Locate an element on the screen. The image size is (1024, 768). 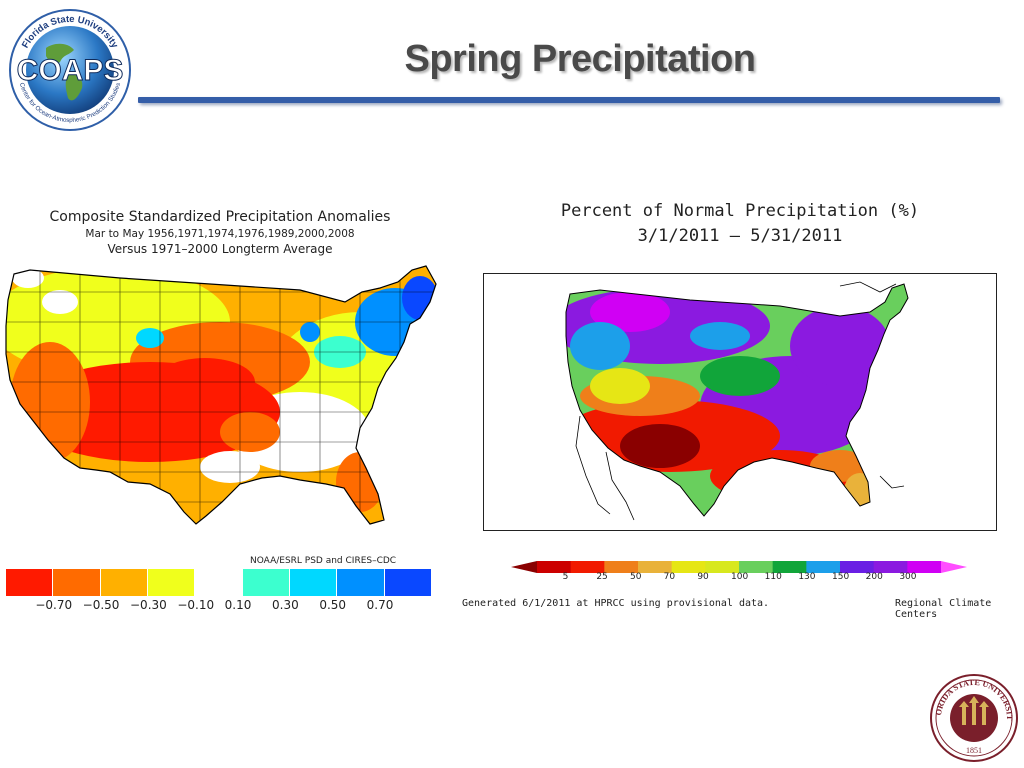
right-legend-tick: 5 is located at coordinates (565, 577).